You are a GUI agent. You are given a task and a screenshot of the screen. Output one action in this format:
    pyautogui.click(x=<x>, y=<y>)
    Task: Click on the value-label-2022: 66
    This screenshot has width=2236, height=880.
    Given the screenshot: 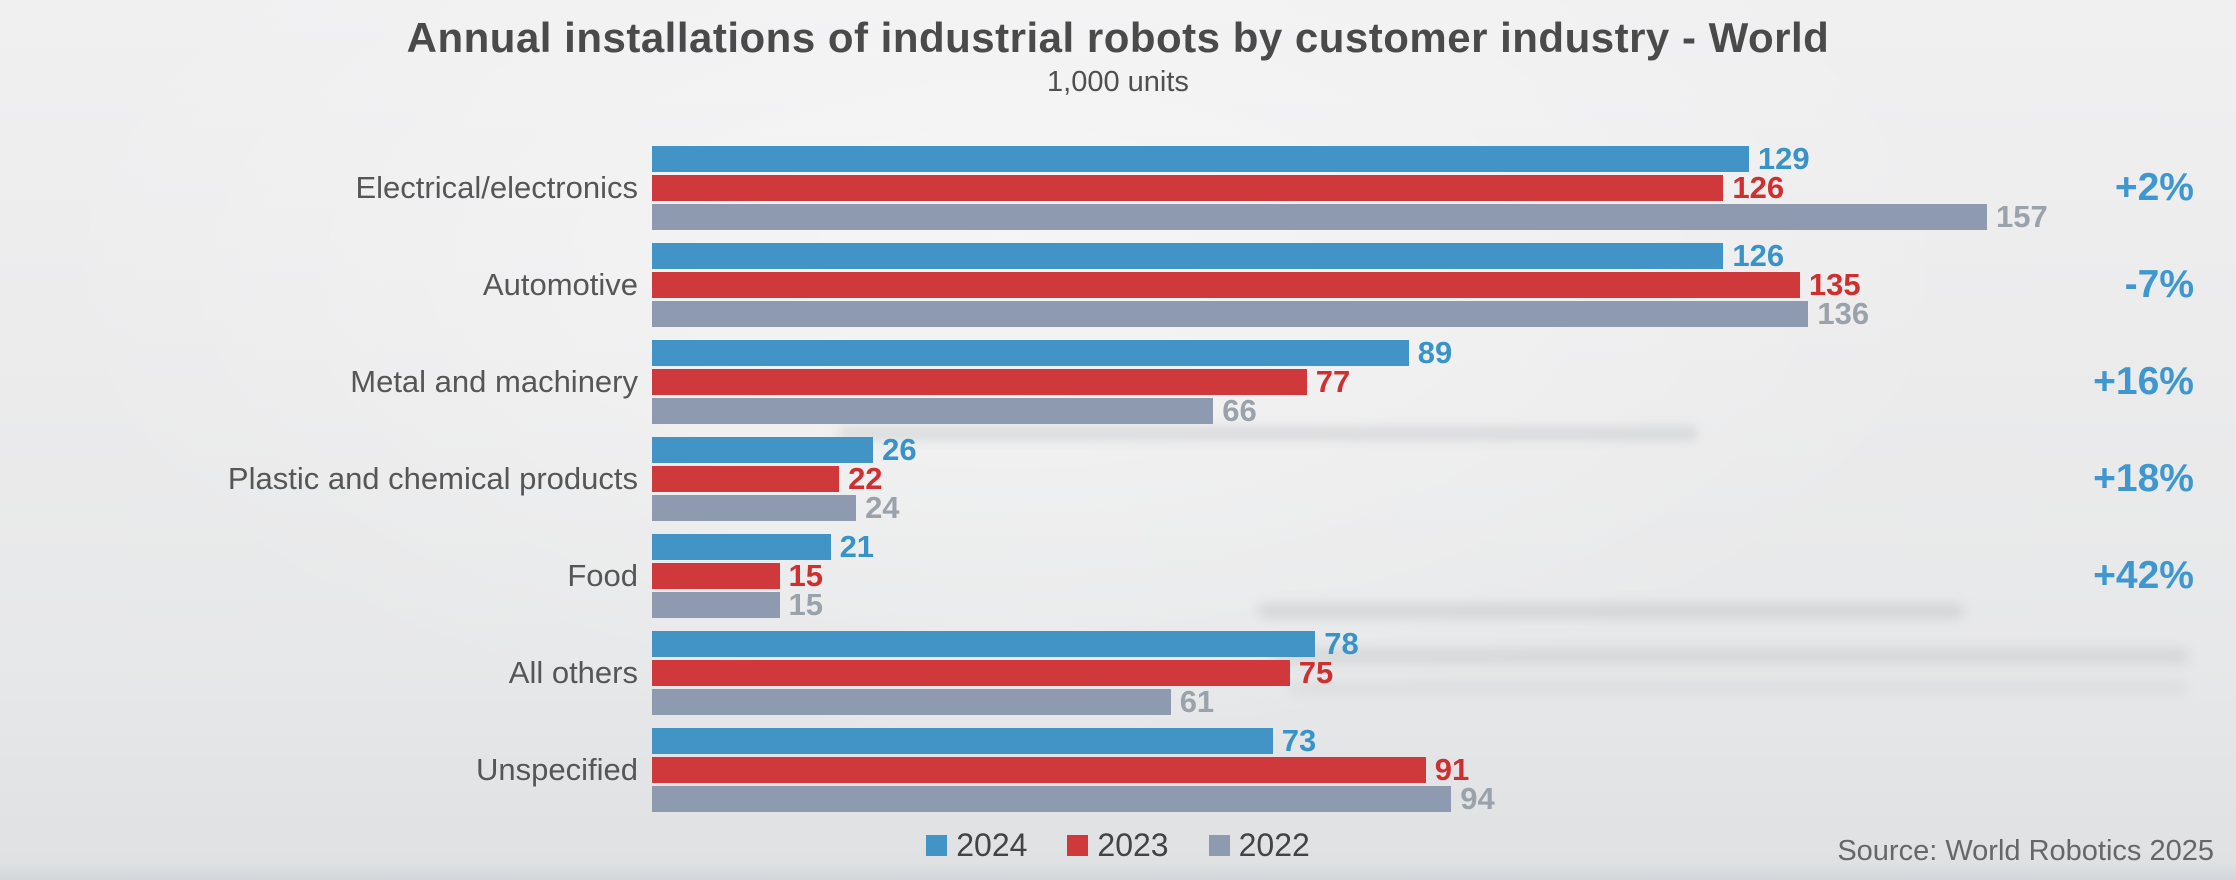 What is the action you would take?
    pyautogui.click(x=1239, y=410)
    